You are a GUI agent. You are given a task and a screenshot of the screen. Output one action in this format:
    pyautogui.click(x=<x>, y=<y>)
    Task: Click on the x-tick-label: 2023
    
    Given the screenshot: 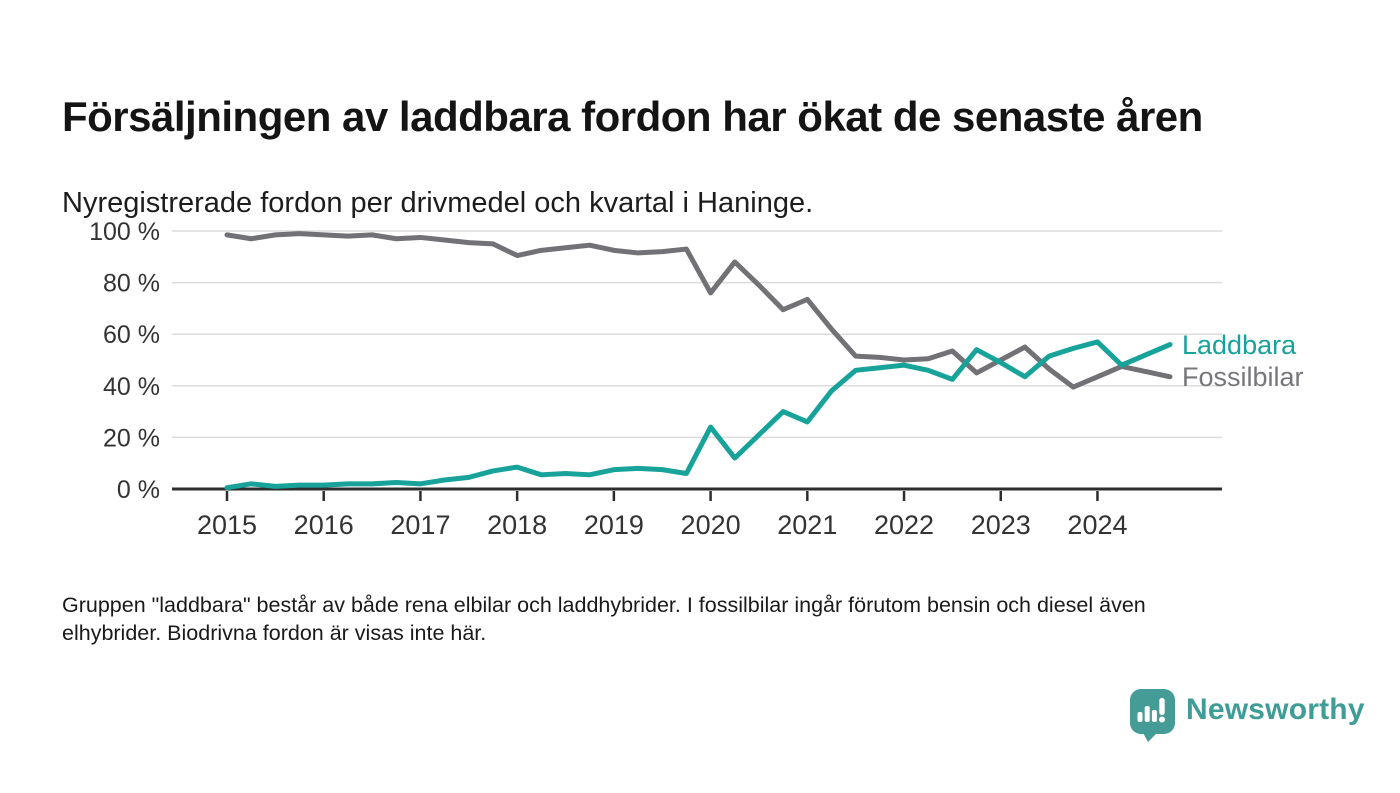 What is the action you would take?
    pyautogui.click(x=1001, y=525)
    